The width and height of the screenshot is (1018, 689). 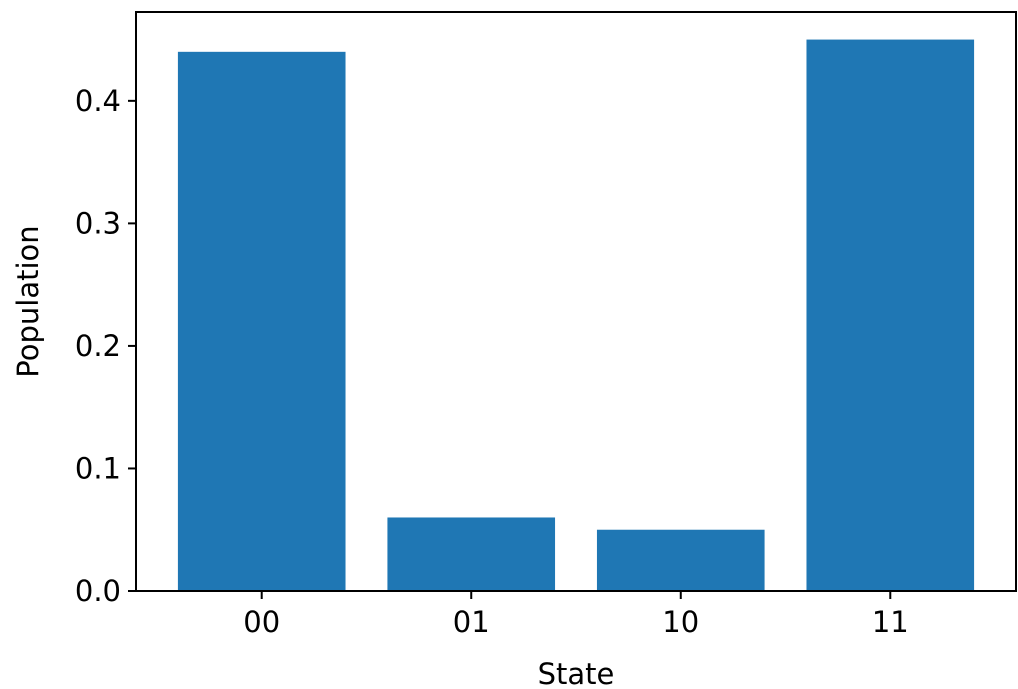 I want to click on x-axis-ticks: 00 01 10 11, so click(x=576, y=615).